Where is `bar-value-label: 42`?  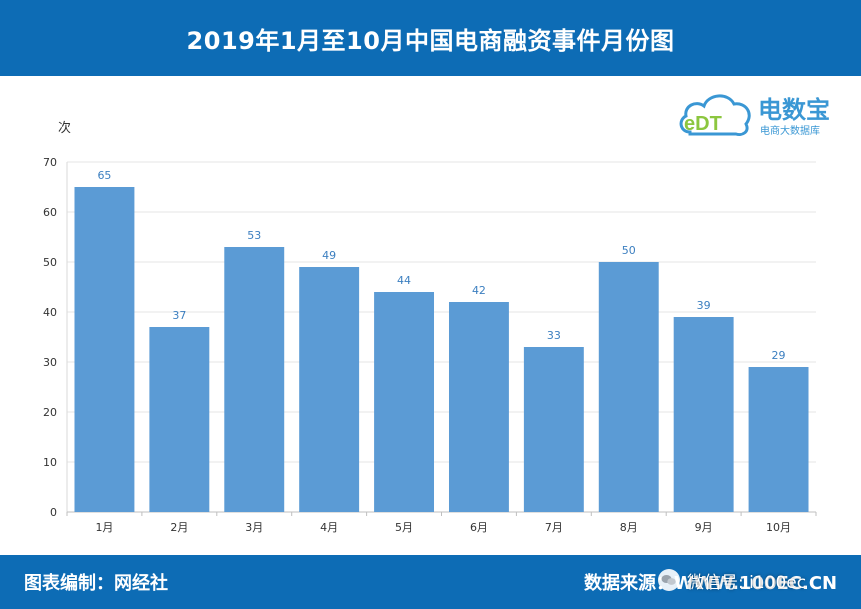
bar-value-label: 42 is located at coordinates (479, 290).